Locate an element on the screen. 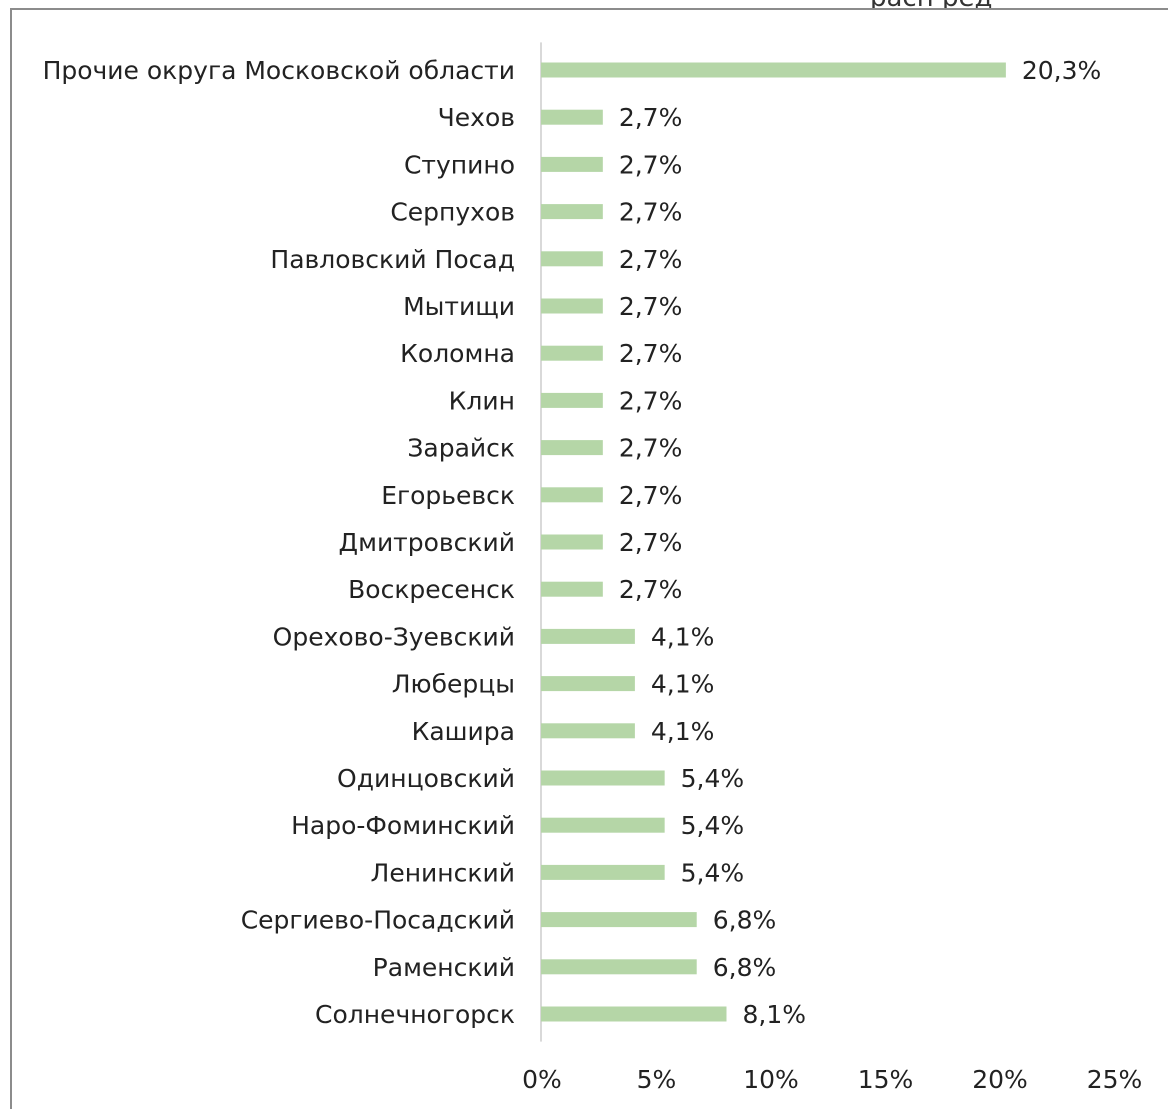 The height and width of the screenshot is (1111, 1171). category-label: Воскресенск is located at coordinates (431, 589).